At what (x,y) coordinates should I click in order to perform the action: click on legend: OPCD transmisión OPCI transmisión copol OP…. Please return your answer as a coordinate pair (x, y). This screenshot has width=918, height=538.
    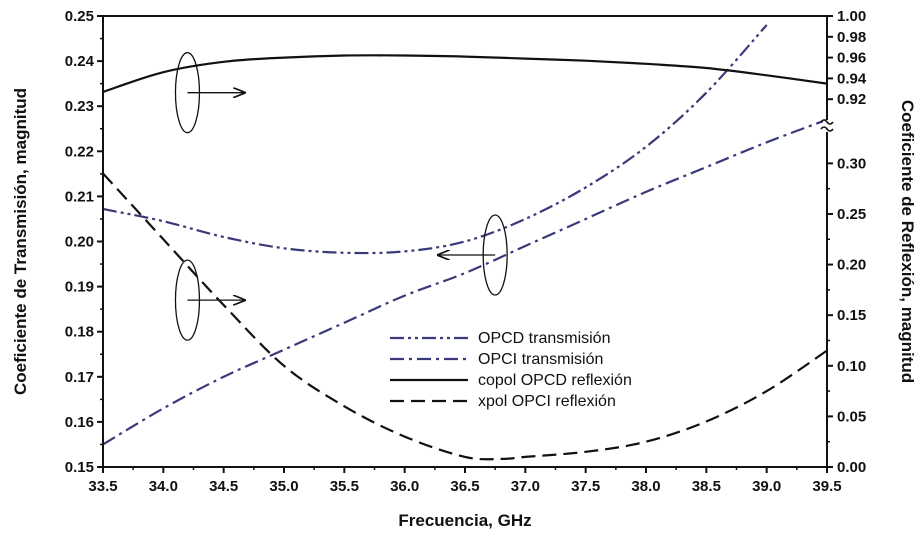
    Looking at the image, I should click on (511, 370).